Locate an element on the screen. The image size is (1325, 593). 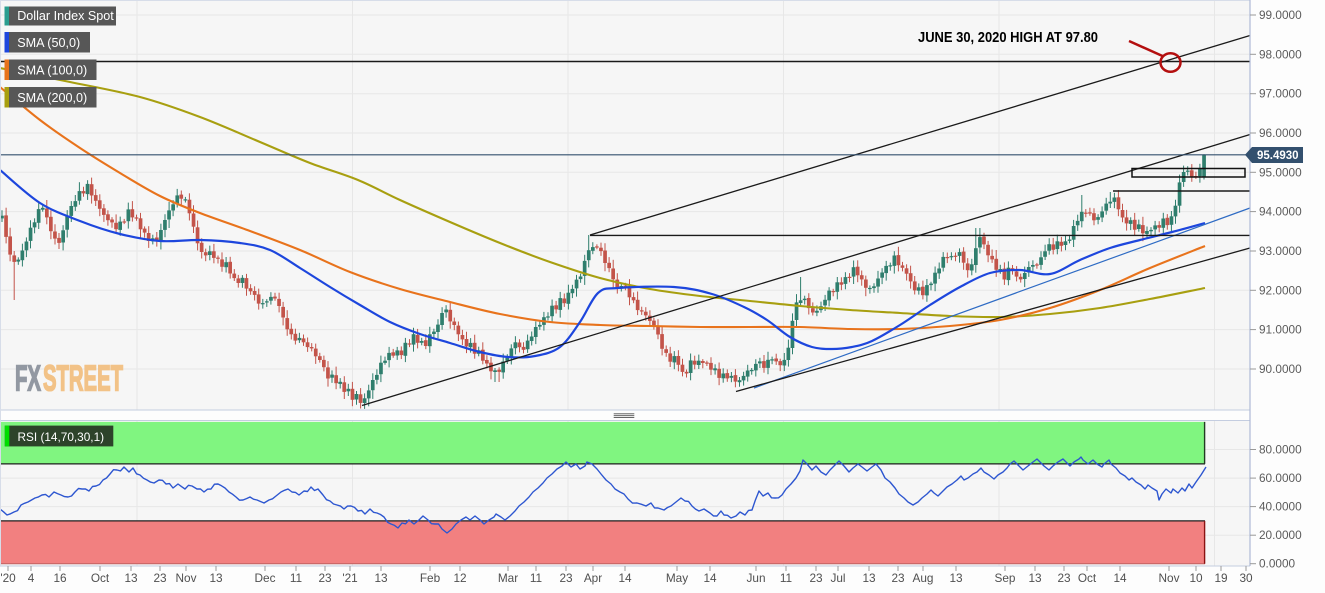
svg-text: SMA (100,0) is located at coordinates (52, 71).